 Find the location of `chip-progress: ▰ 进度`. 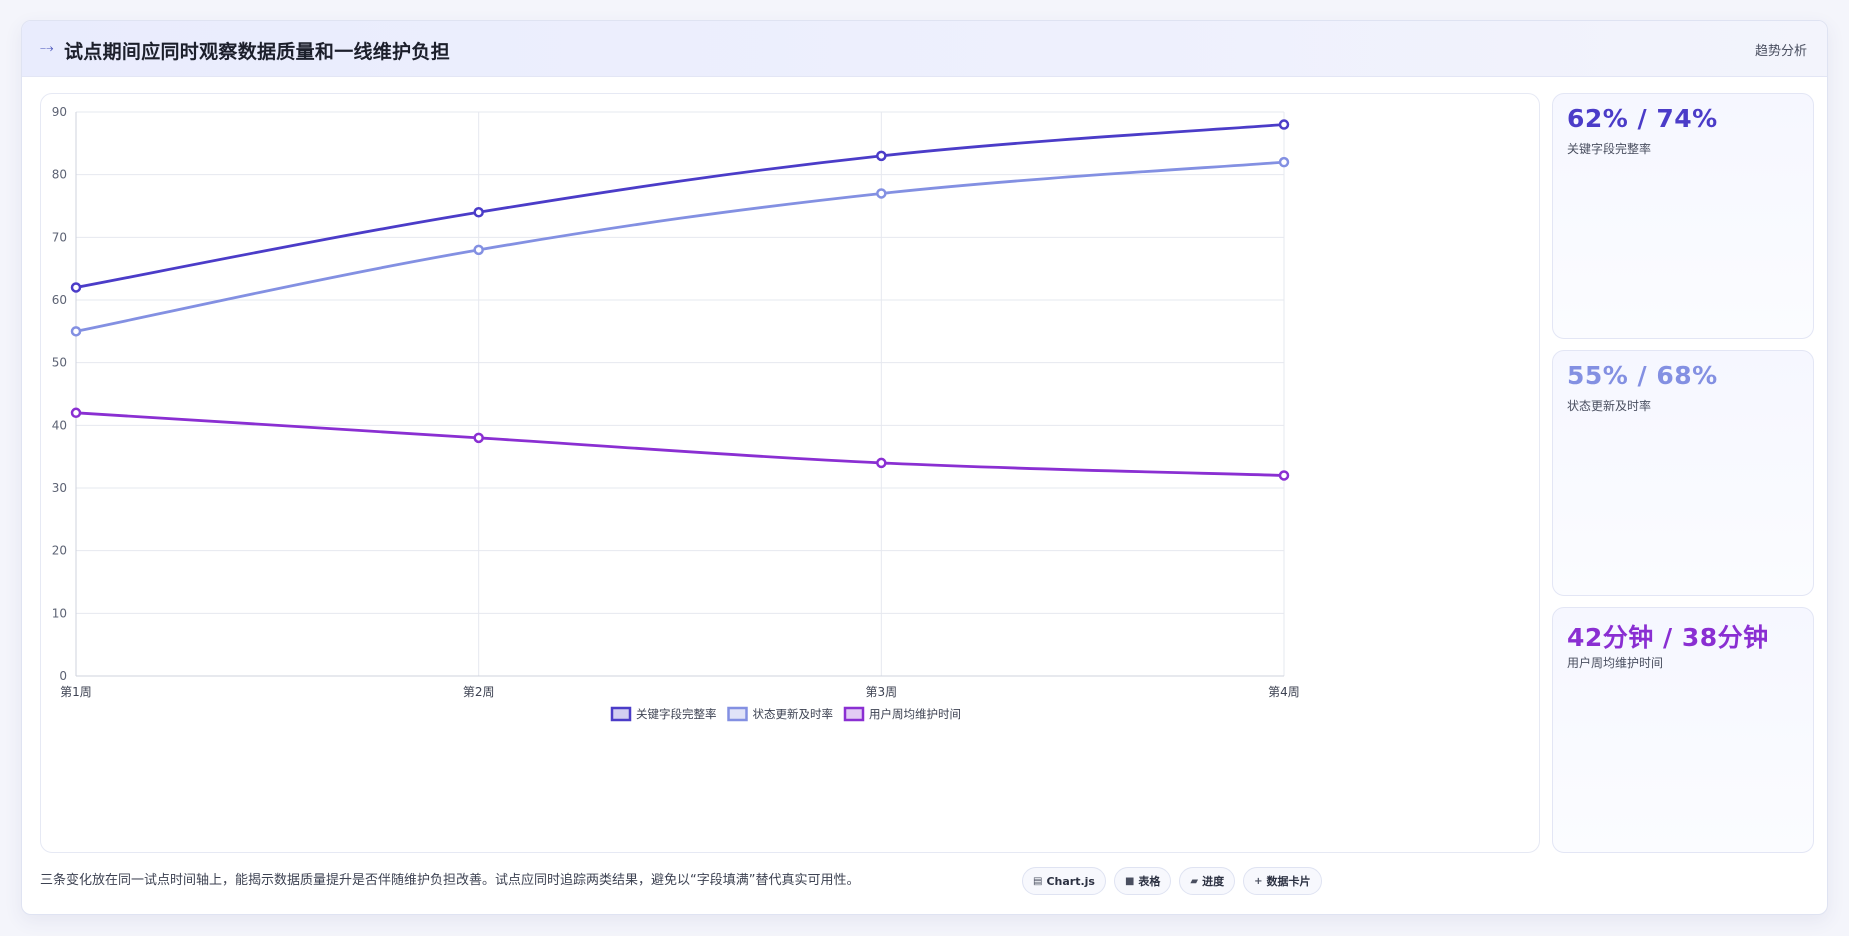

chip-progress: ▰ 进度 is located at coordinates (1207, 881).